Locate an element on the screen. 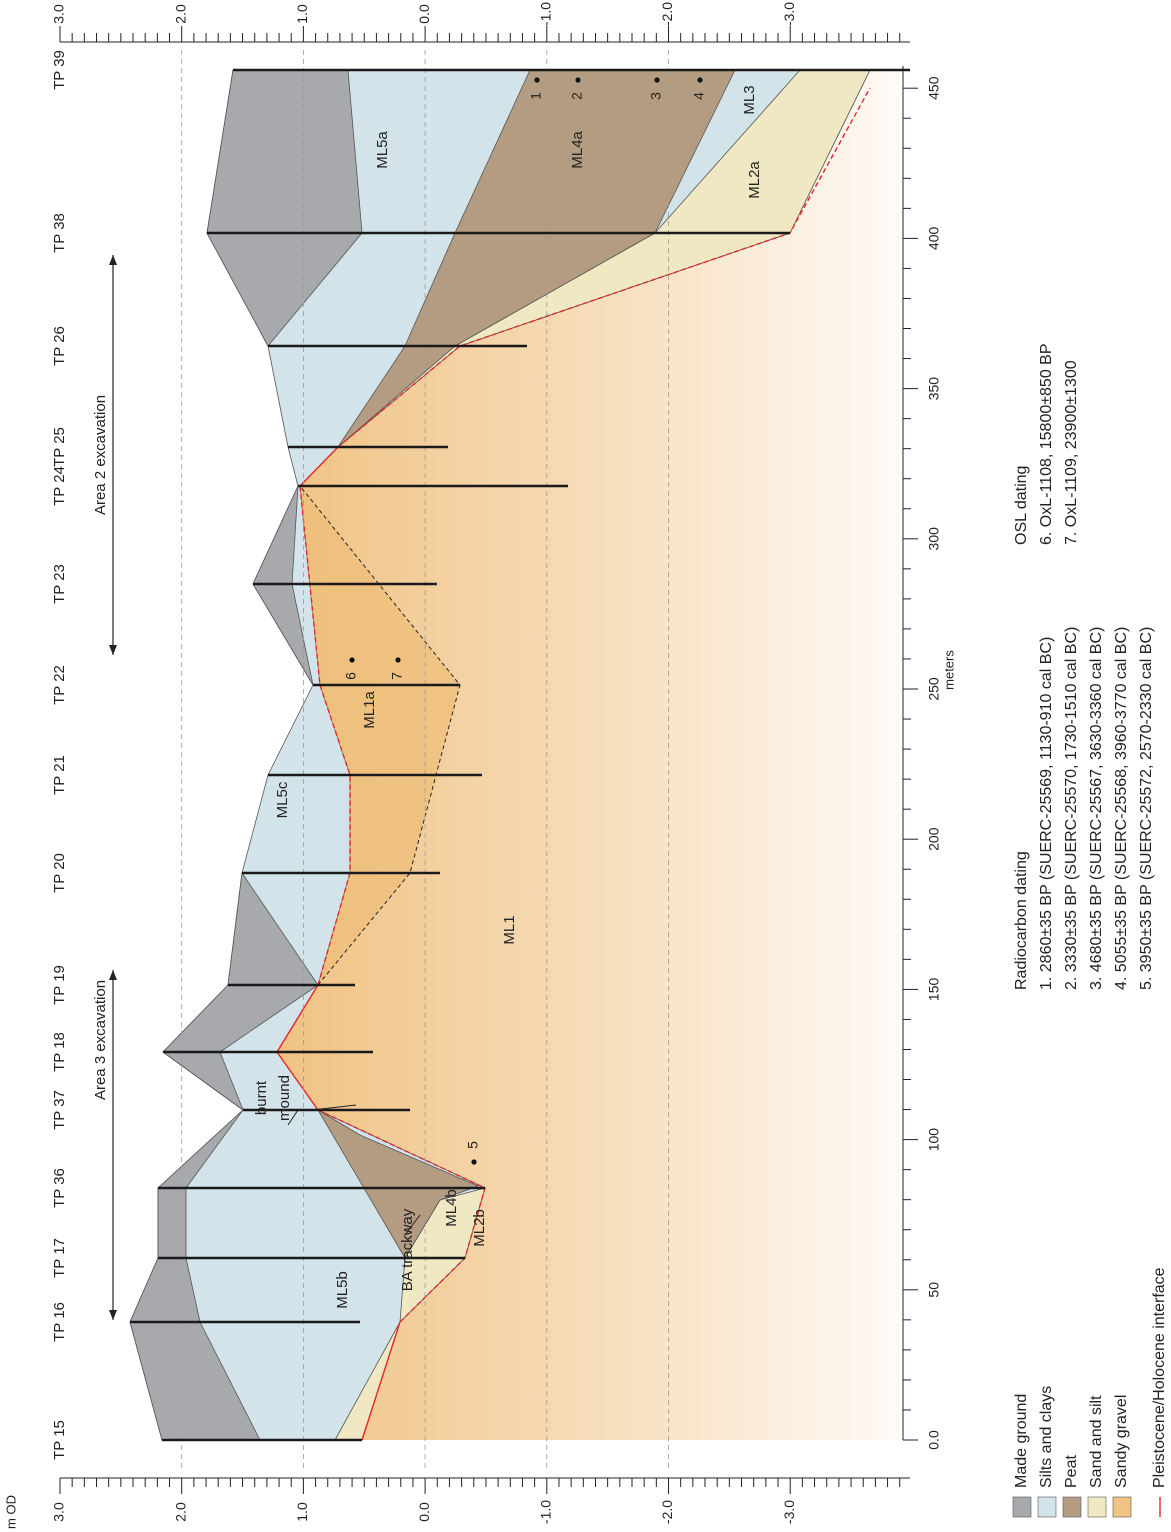 The image size is (1171, 1532). axis-title: meters is located at coordinates (948, 670).